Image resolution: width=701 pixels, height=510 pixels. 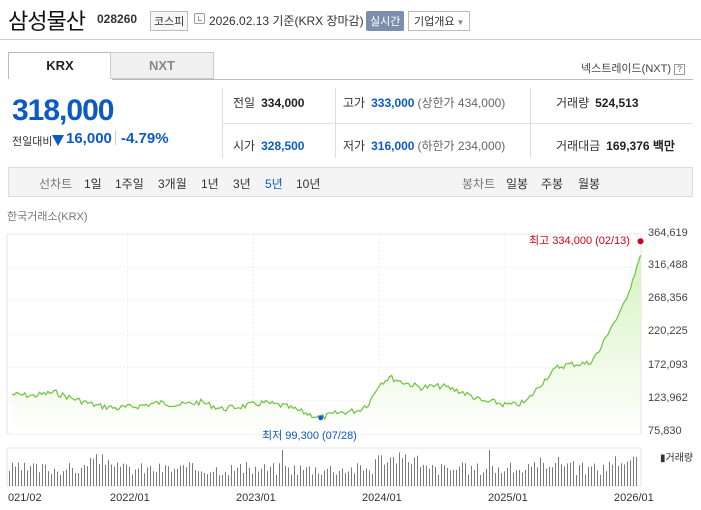 What do you see at coordinates (597, 102) in the screenshot?
I see `stat-volume: 거래량 524,513` at bounding box center [597, 102].